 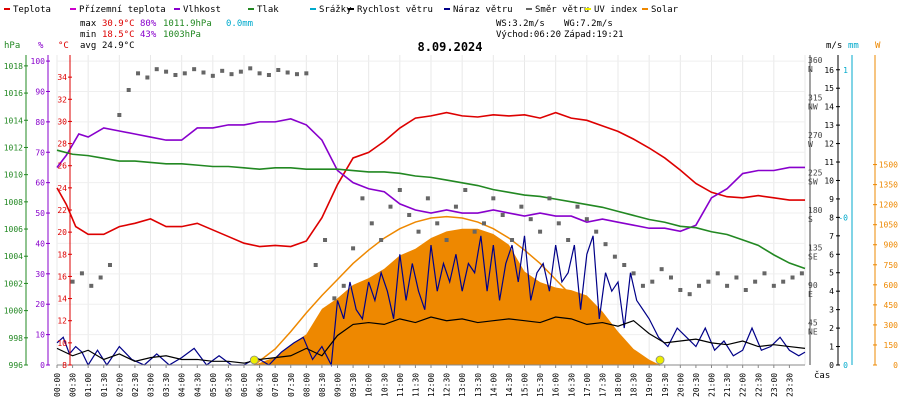 What do you see at coordinates (493, 385) in the screenshot?
I see `x-tick-label: 14:00` at bounding box center [493, 385].